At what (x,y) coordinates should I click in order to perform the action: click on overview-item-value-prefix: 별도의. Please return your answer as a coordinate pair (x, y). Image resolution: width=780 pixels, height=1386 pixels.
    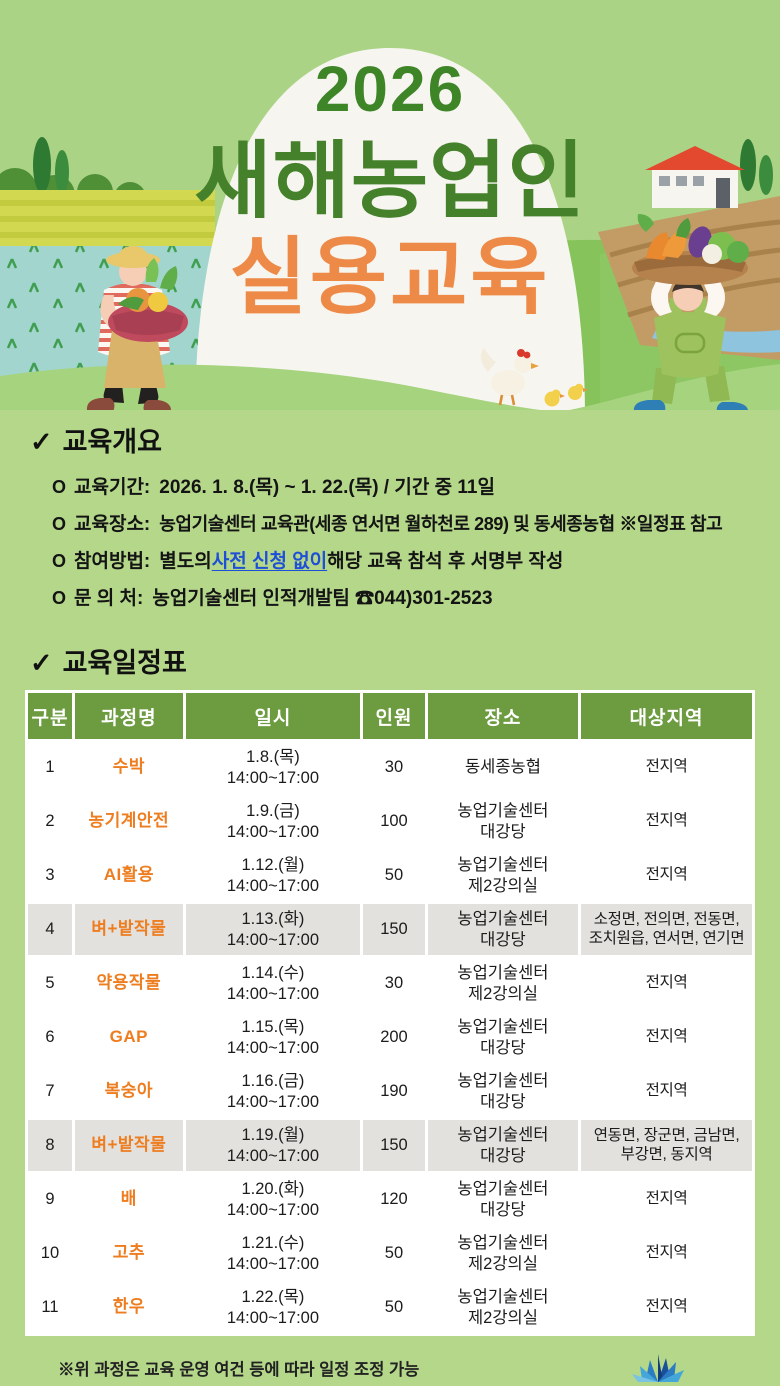
    Looking at the image, I should click on (185, 561).